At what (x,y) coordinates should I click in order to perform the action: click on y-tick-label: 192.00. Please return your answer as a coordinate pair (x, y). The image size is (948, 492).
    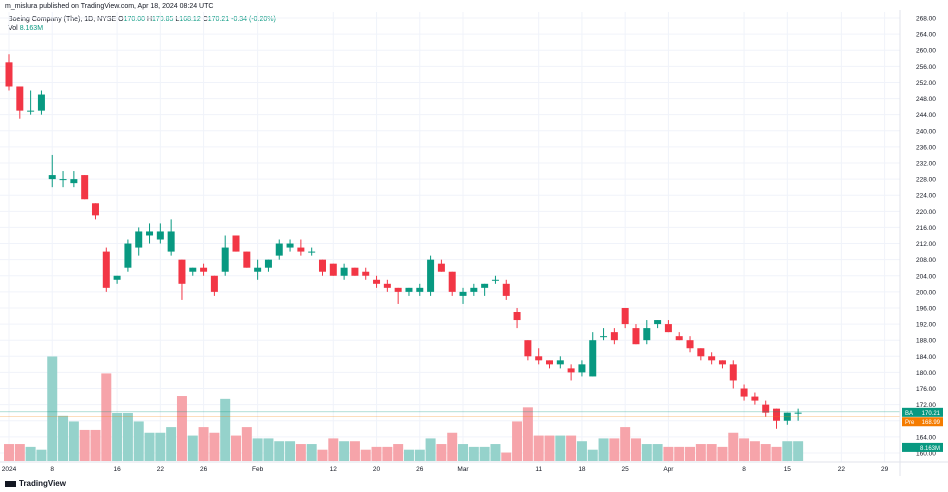
    Looking at the image, I should click on (926, 325).